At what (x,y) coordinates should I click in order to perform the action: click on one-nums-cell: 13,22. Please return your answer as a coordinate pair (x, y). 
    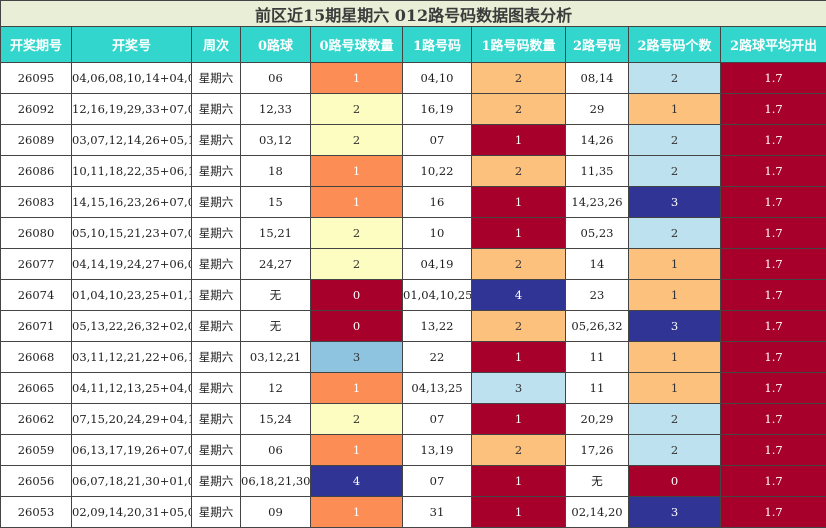
    Looking at the image, I should click on (437, 326).